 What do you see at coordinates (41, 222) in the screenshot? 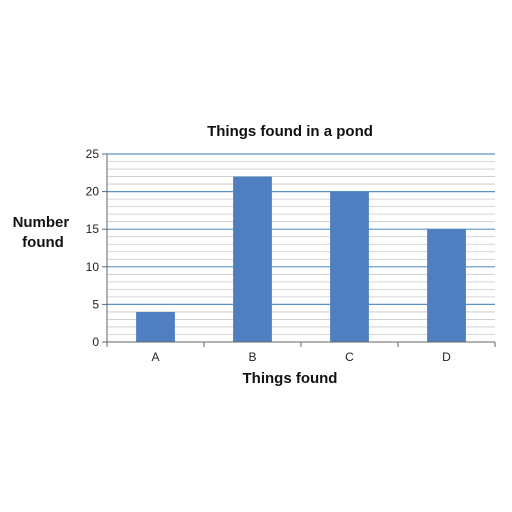
I see `y-axis-label-line-1: Number` at bounding box center [41, 222].